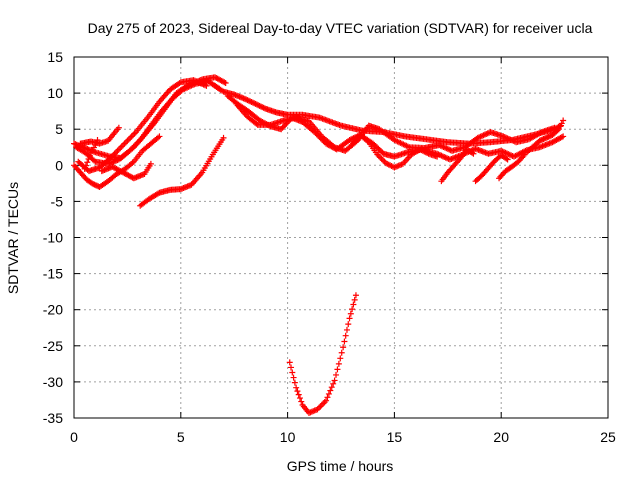  What do you see at coordinates (53, 382) in the screenshot?
I see `y-tick-label: -30` at bounding box center [53, 382].